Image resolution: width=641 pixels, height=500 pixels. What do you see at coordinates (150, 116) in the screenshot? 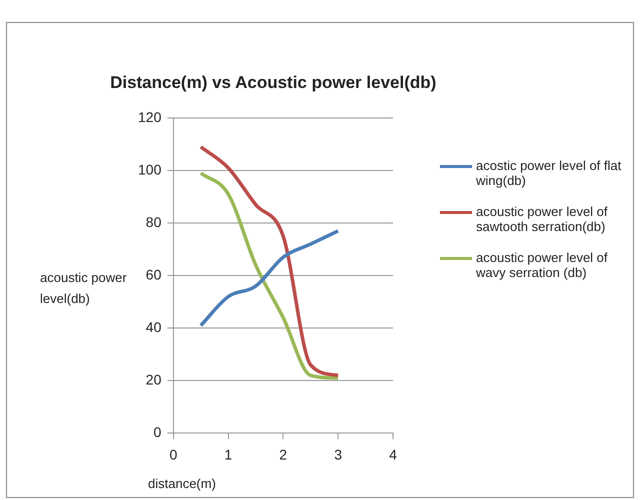
I see `y-tick-label: 120` at bounding box center [150, 116].